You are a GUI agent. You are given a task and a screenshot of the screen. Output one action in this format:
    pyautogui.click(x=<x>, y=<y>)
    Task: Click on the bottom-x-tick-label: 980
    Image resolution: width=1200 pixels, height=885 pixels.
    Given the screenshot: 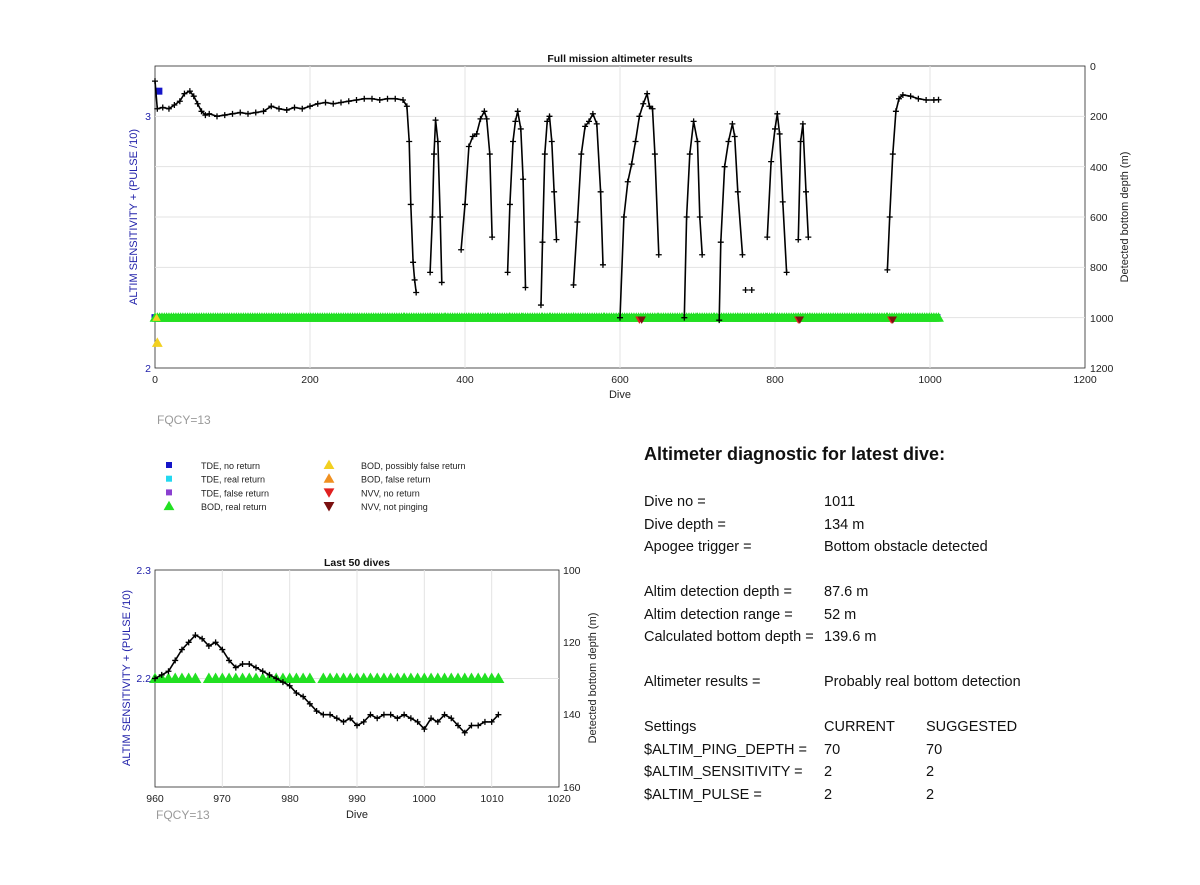 What is the action you would take?
    pyautogui.click(x=290, y=799)
    